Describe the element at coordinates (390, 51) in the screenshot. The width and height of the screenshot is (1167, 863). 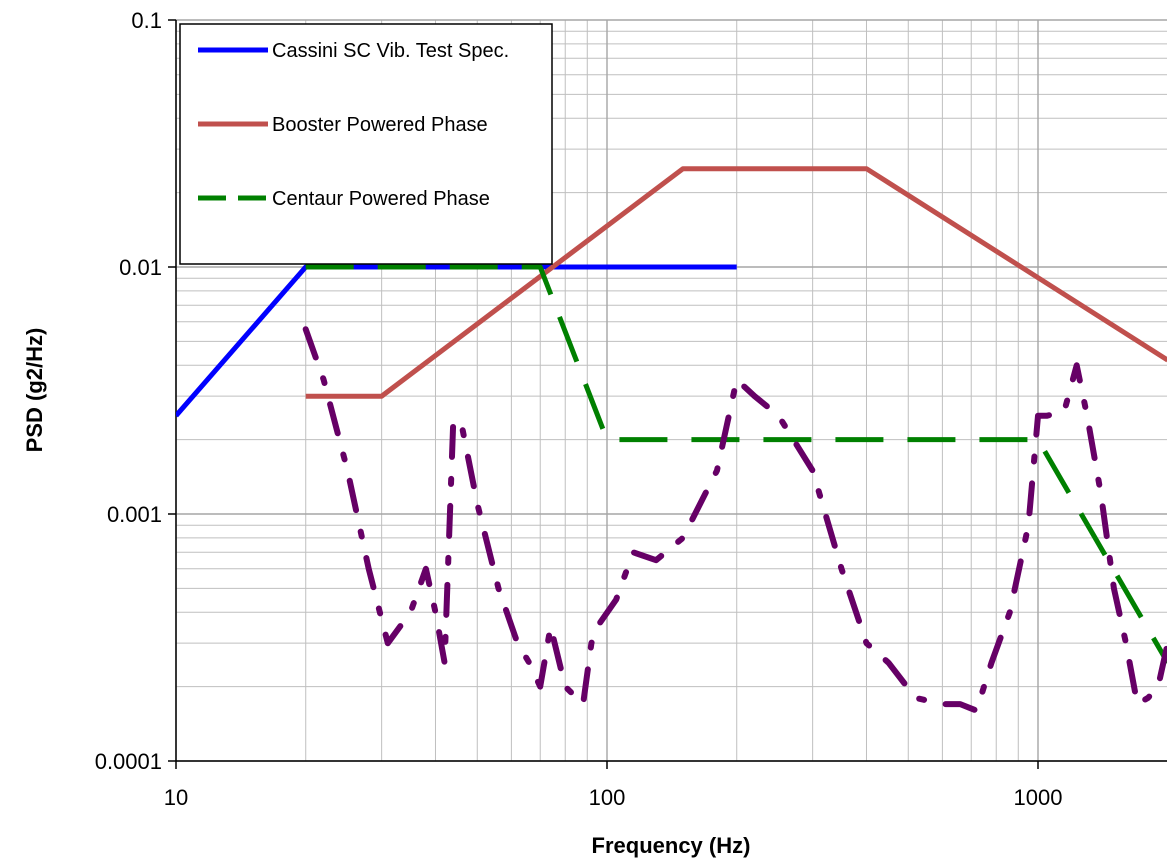
I see `legend-label: Cassini SC Vib. Test Spec.` at that location.